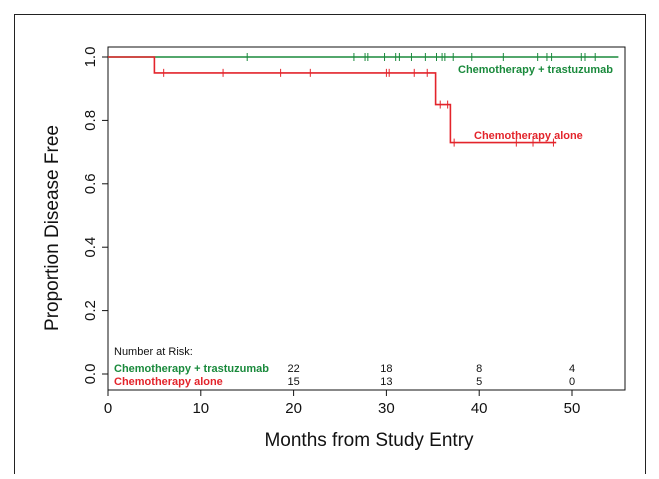 The height and width of the screenshot is (479, 659). I want to click on risk-count: 0, so click(572, 382).